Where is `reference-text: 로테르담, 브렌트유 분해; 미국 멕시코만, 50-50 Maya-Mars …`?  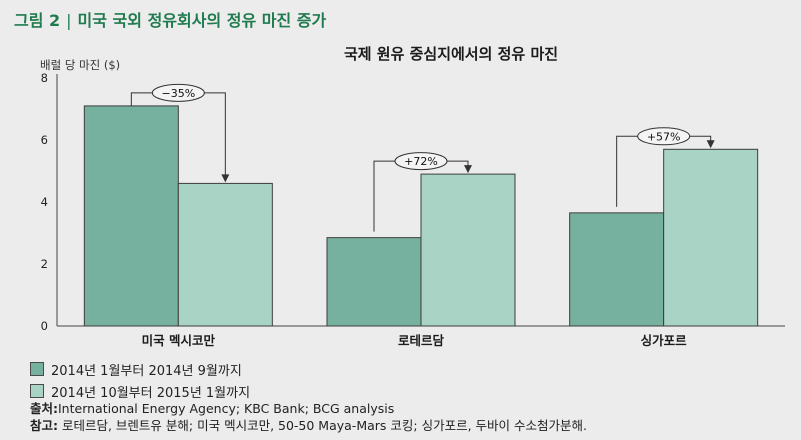
reference-text: 로테르담, 브렌트유 분해; 미국 멕시코만, 50-50 Maya-Mars … is located at coordinates (324, 425).